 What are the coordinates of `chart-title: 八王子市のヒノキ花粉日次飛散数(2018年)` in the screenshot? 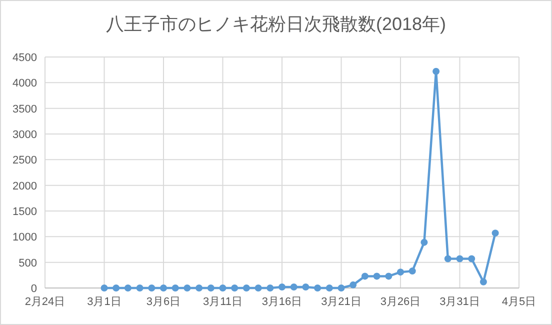 It's located at (276, 24).